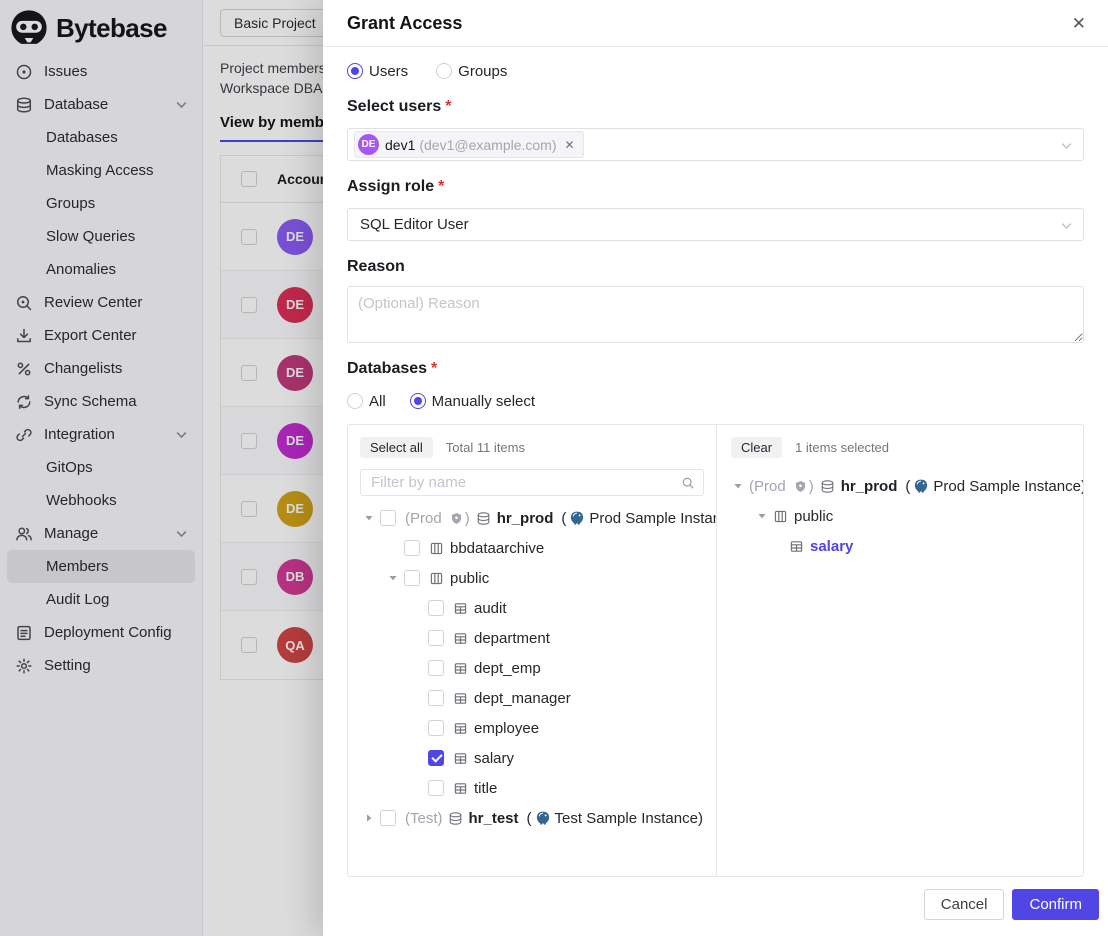  What do you see at coordinates (101, 467) in the screenshot?
I see `sidebar-item-gitops: GitOps` at bounding box center [101, 467].